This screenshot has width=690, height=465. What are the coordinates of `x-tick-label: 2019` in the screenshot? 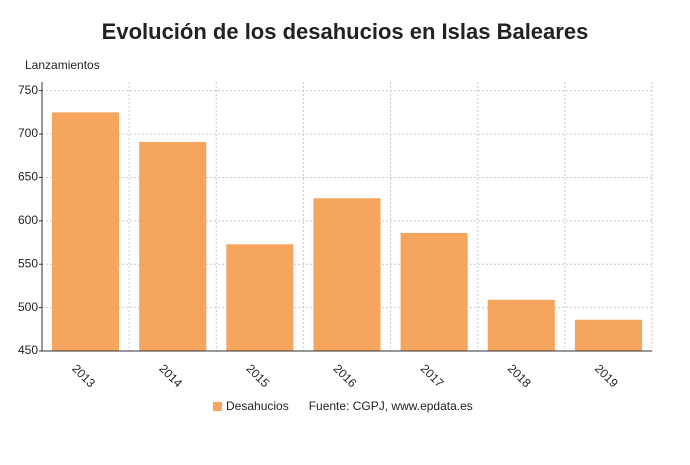 It's located at (606, 375).